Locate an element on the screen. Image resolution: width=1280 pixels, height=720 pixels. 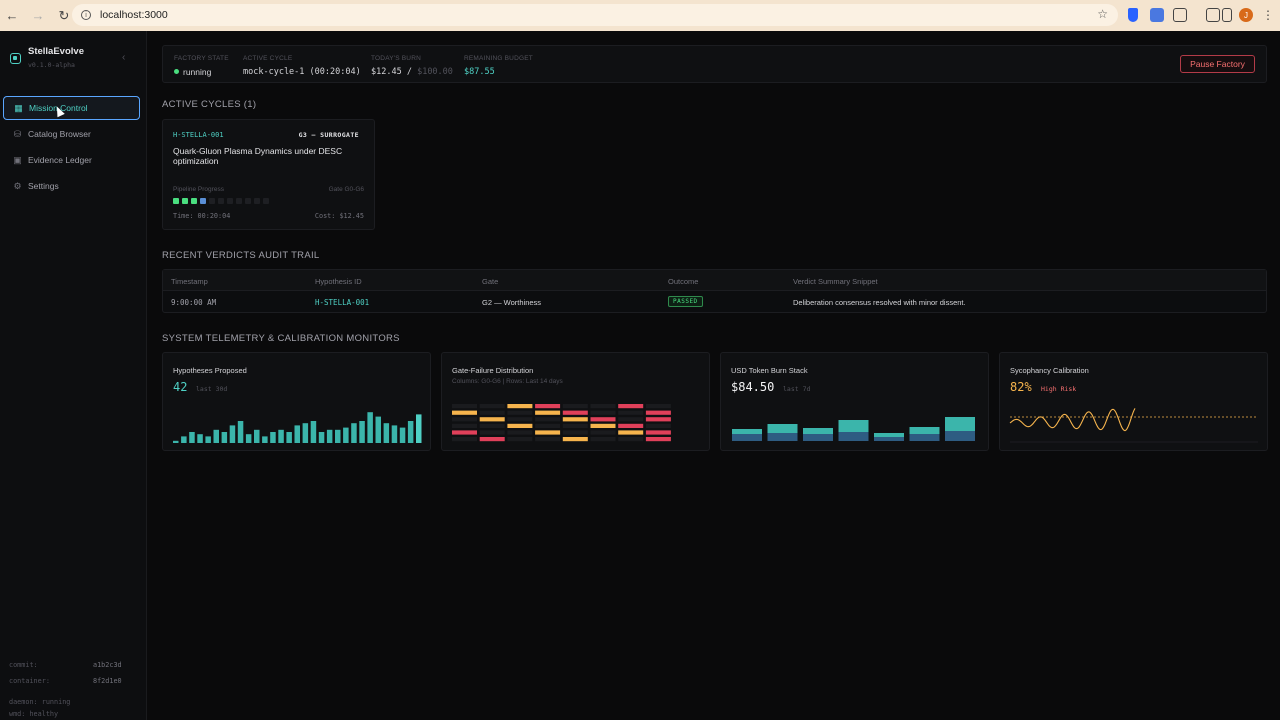
tile-title: USD Token Burn Stack is located at coordinates (769, 370).